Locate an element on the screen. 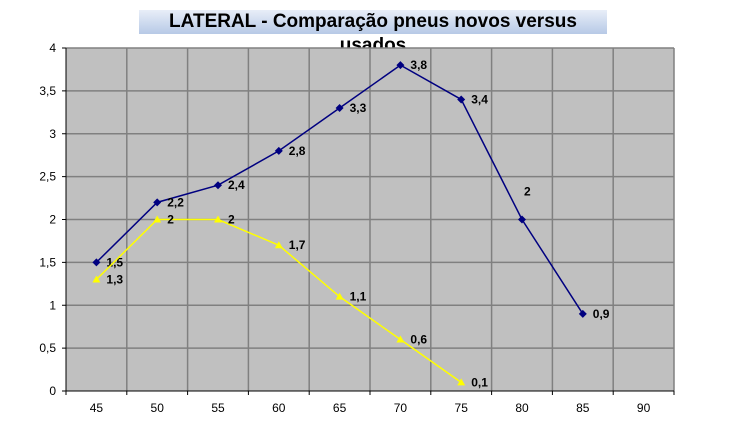  data-label-novos: 3,8 is located at coordinates (418, 65).